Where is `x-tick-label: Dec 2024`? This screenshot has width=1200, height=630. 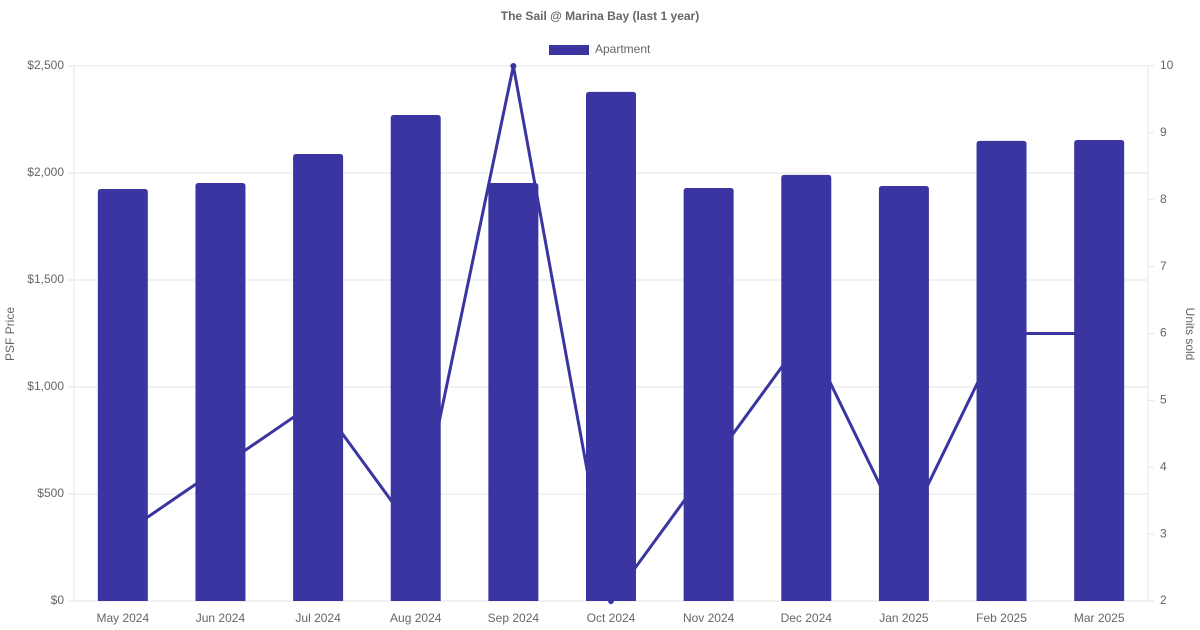
x-tick-label: Dec 2024 is located at coordinates (807, 618).